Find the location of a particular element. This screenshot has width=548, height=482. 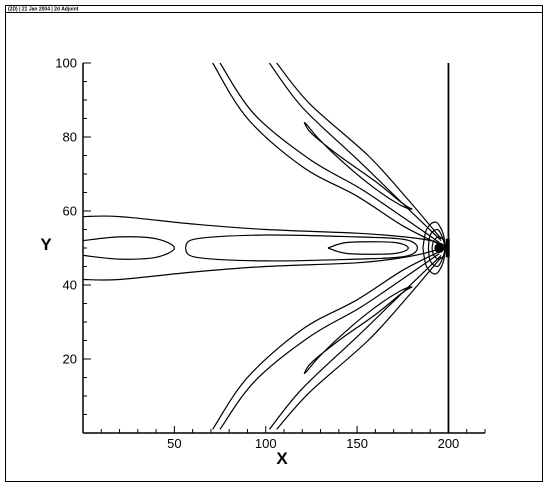

contour-down-left-inner is located at coordinates (329, 341).